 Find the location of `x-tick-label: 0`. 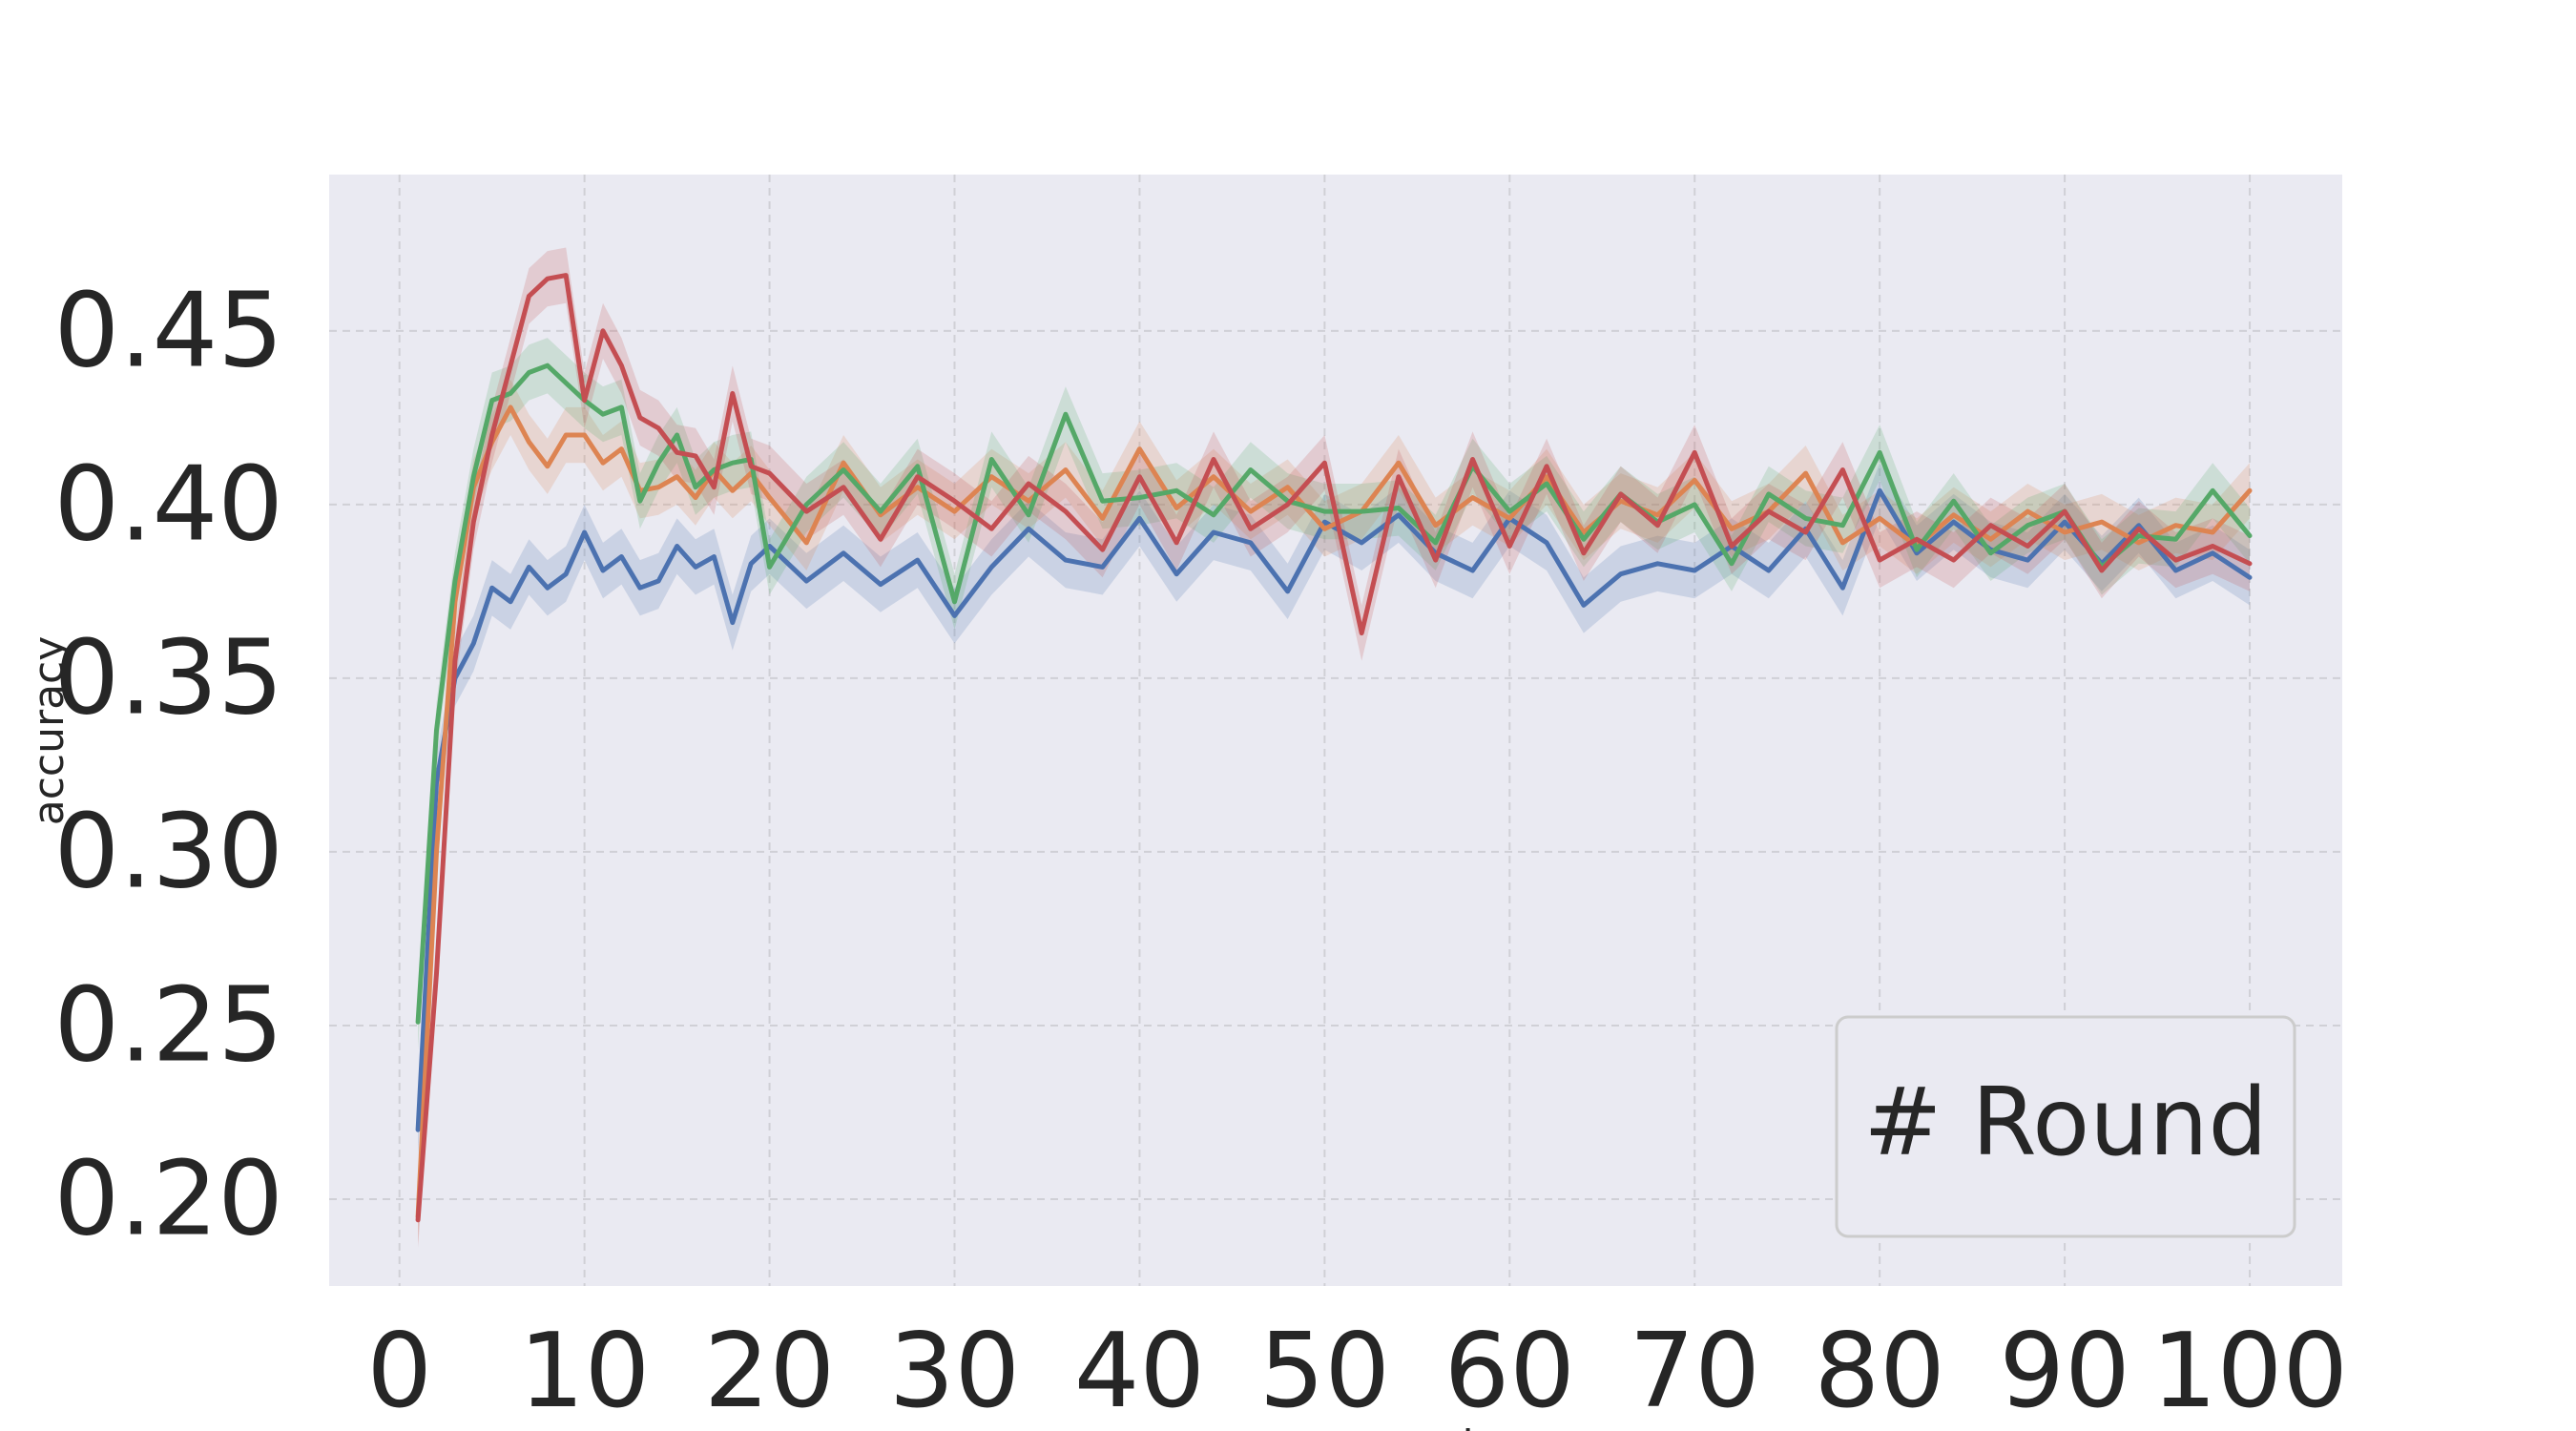

x-tick-label: 0 is located at coordinates (399, 1371).